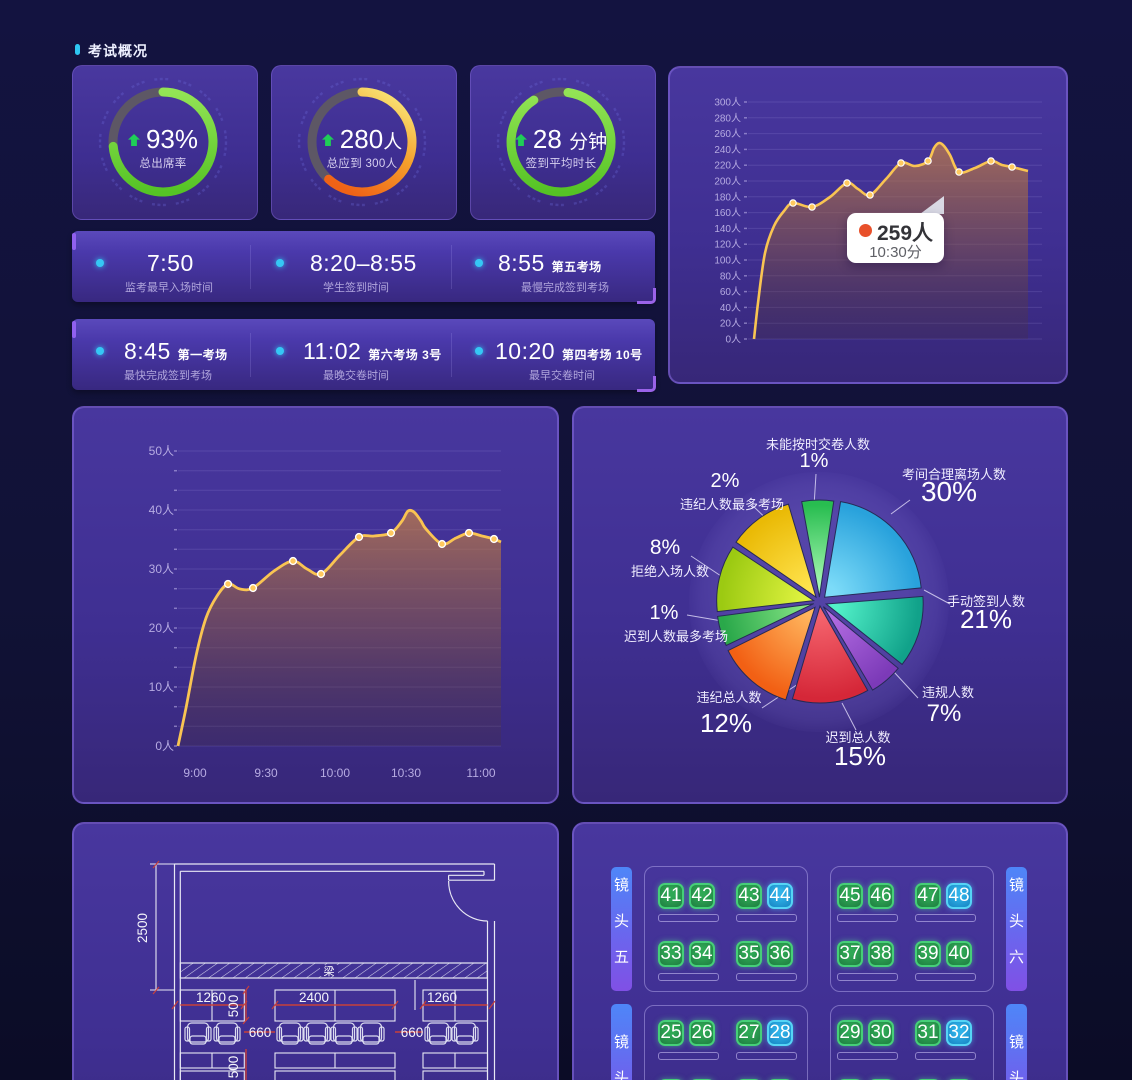 This screenshot has height=1080, width=1132. Describe the element at coordinates (335, 773) in the screenshot. I see `svg-text: 10:00` at that location.